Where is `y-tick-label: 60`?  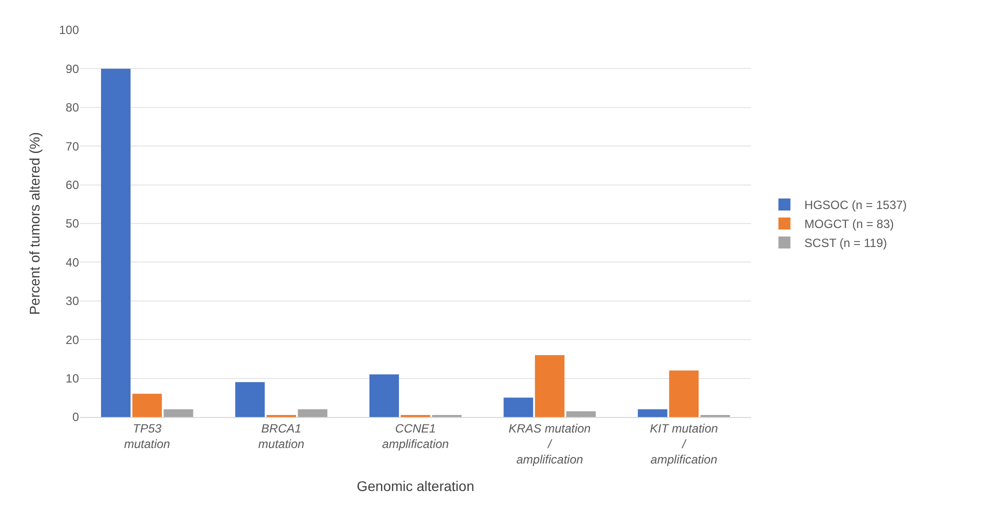 y-tick-label: 60 is located at coordinates (73, 185).